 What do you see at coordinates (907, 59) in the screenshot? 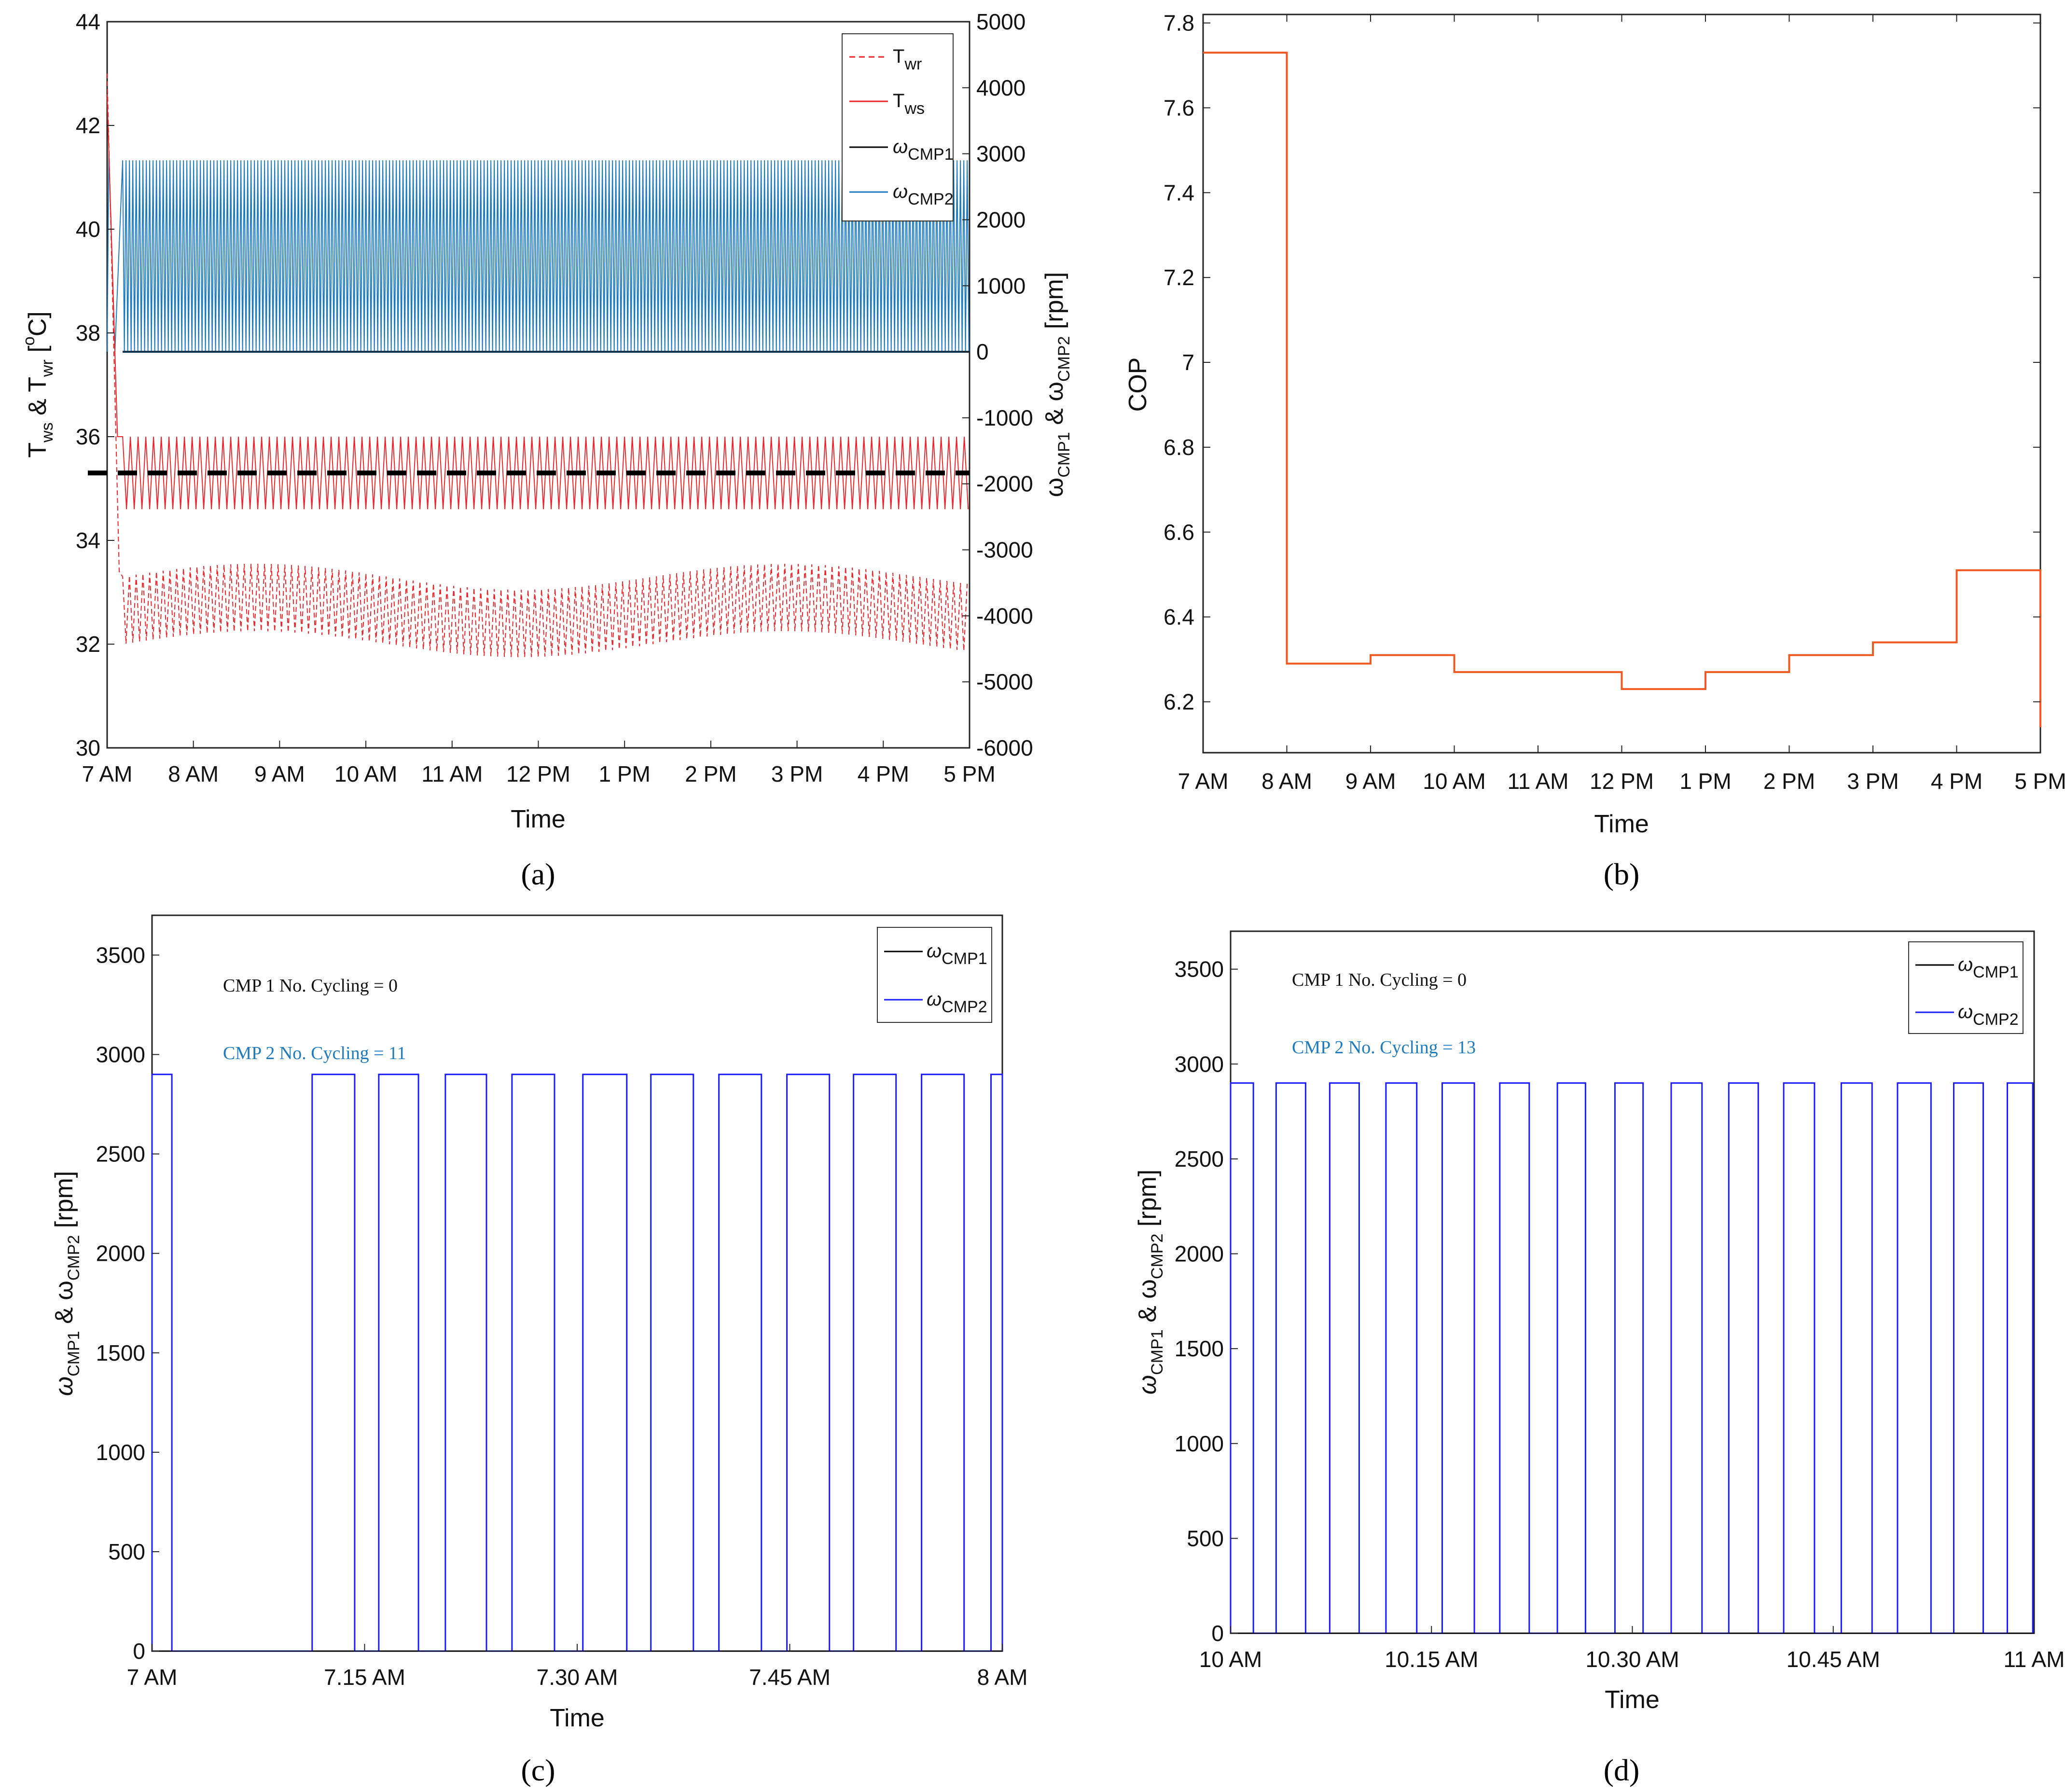
I see `svg-text: Twr` at bounding box center [907, 59].